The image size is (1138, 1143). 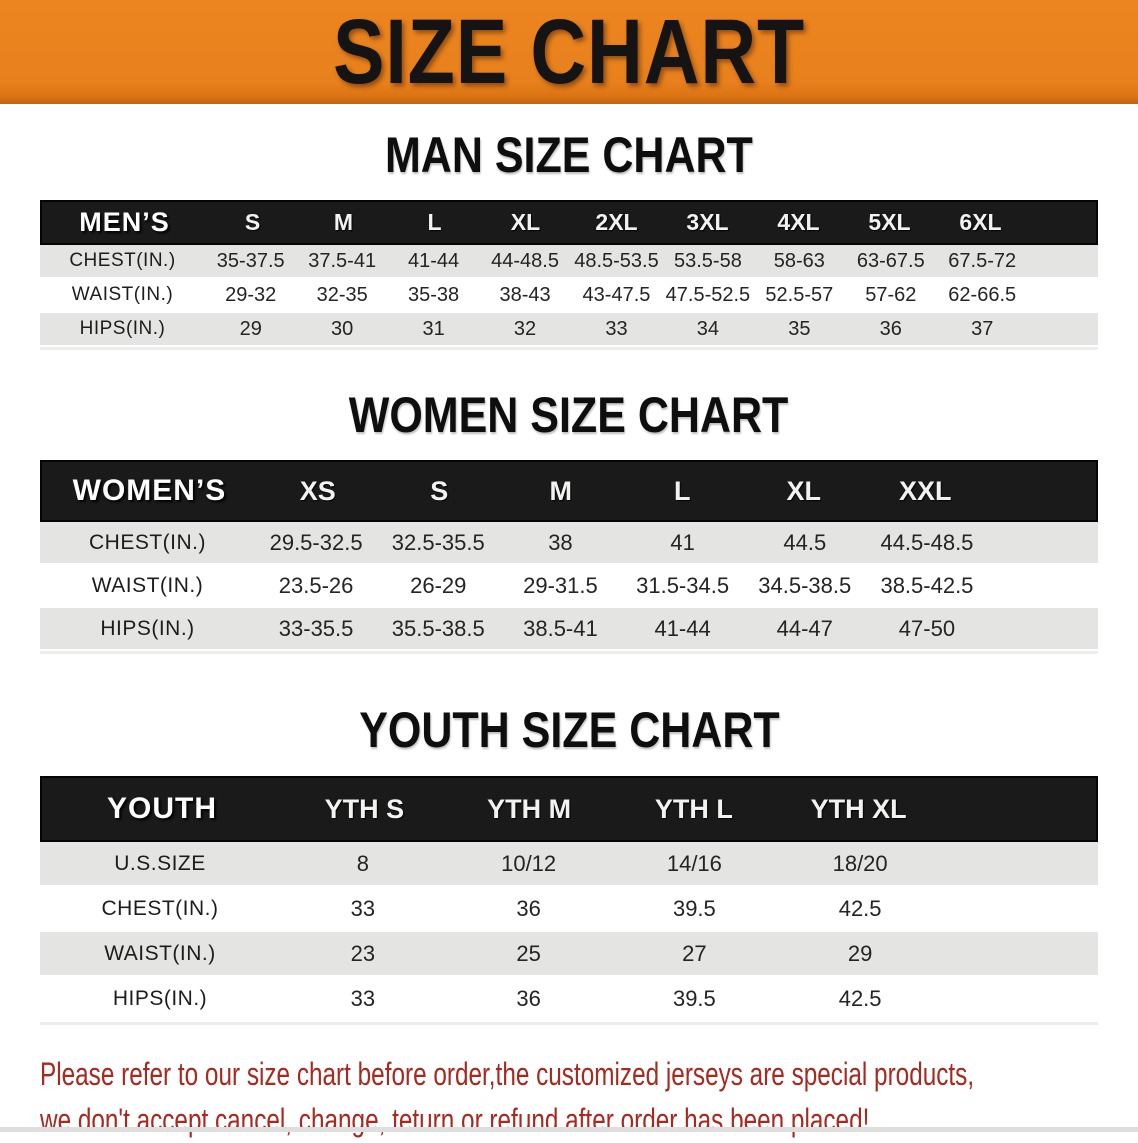 I want to click on value-cell: 29-32, so click(x=251, y=294).